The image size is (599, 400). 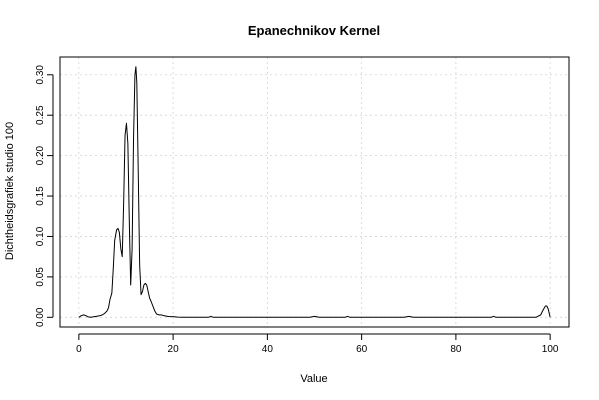 I want to click on x-tick-label-5: 100, so click(x=550, y=349).